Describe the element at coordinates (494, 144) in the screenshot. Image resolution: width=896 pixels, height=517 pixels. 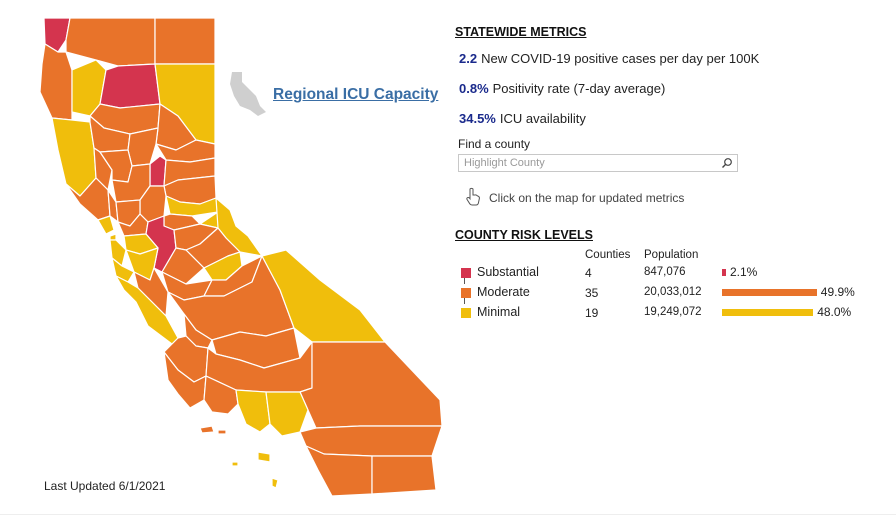
I see `find-county-label: Find a county` at that location.